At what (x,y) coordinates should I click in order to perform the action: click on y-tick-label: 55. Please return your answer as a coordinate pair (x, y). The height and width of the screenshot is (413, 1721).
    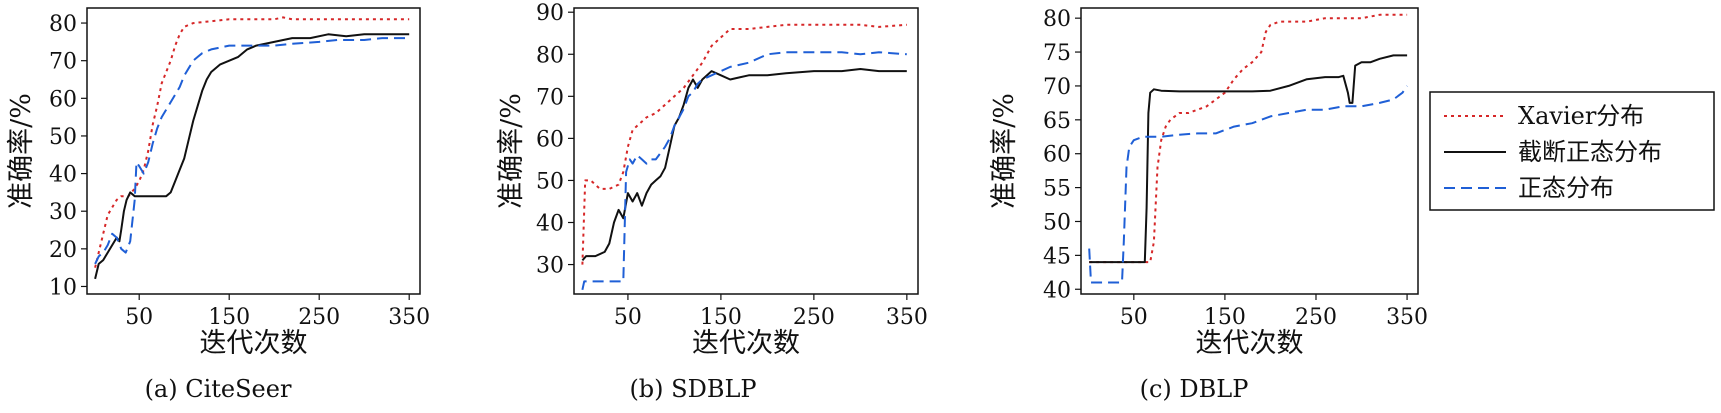
    Looking at the image, I should click on (1057, 189).